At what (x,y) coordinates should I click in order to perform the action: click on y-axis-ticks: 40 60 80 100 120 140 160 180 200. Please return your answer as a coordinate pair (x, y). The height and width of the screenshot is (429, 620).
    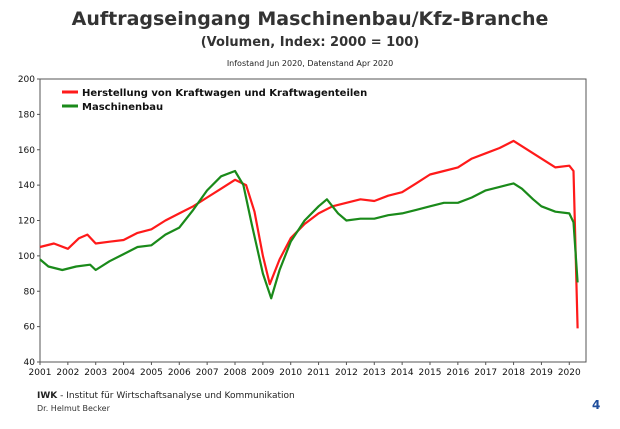
    Looking at the image, I should click on (29, 221).